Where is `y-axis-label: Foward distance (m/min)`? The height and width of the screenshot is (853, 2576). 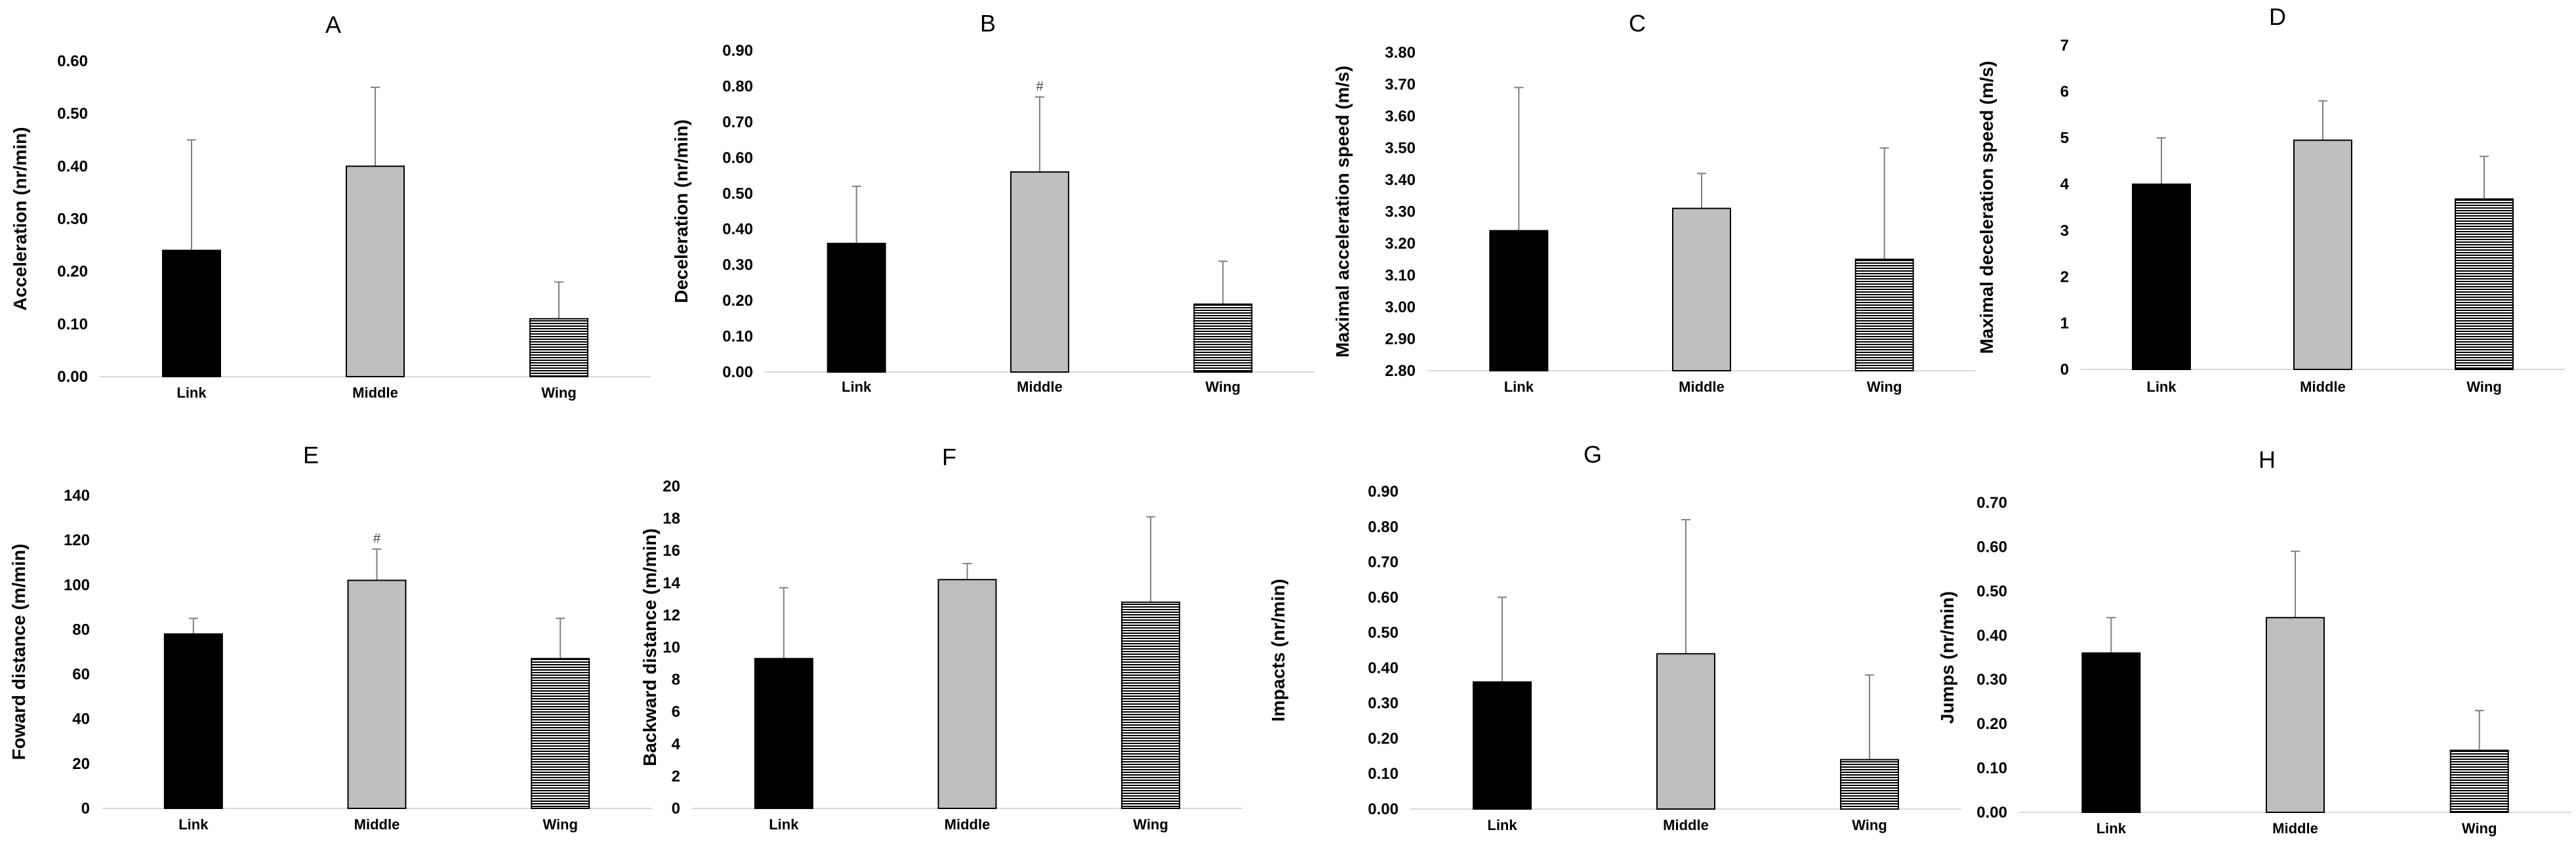
y-axis-label: Foward distance (m/min) is located at coordinates (19, 652).